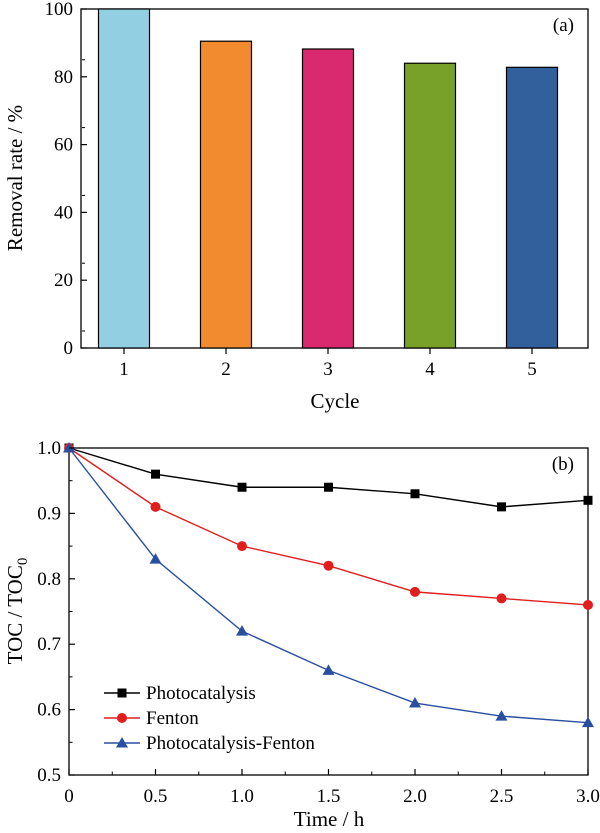 This screenshot has width=600, height=833. What do you see at coordinates (329, 819) in the screenshot?
I see `panel-b-x-axis-title: Time / h` at bounding box center [329, 819].